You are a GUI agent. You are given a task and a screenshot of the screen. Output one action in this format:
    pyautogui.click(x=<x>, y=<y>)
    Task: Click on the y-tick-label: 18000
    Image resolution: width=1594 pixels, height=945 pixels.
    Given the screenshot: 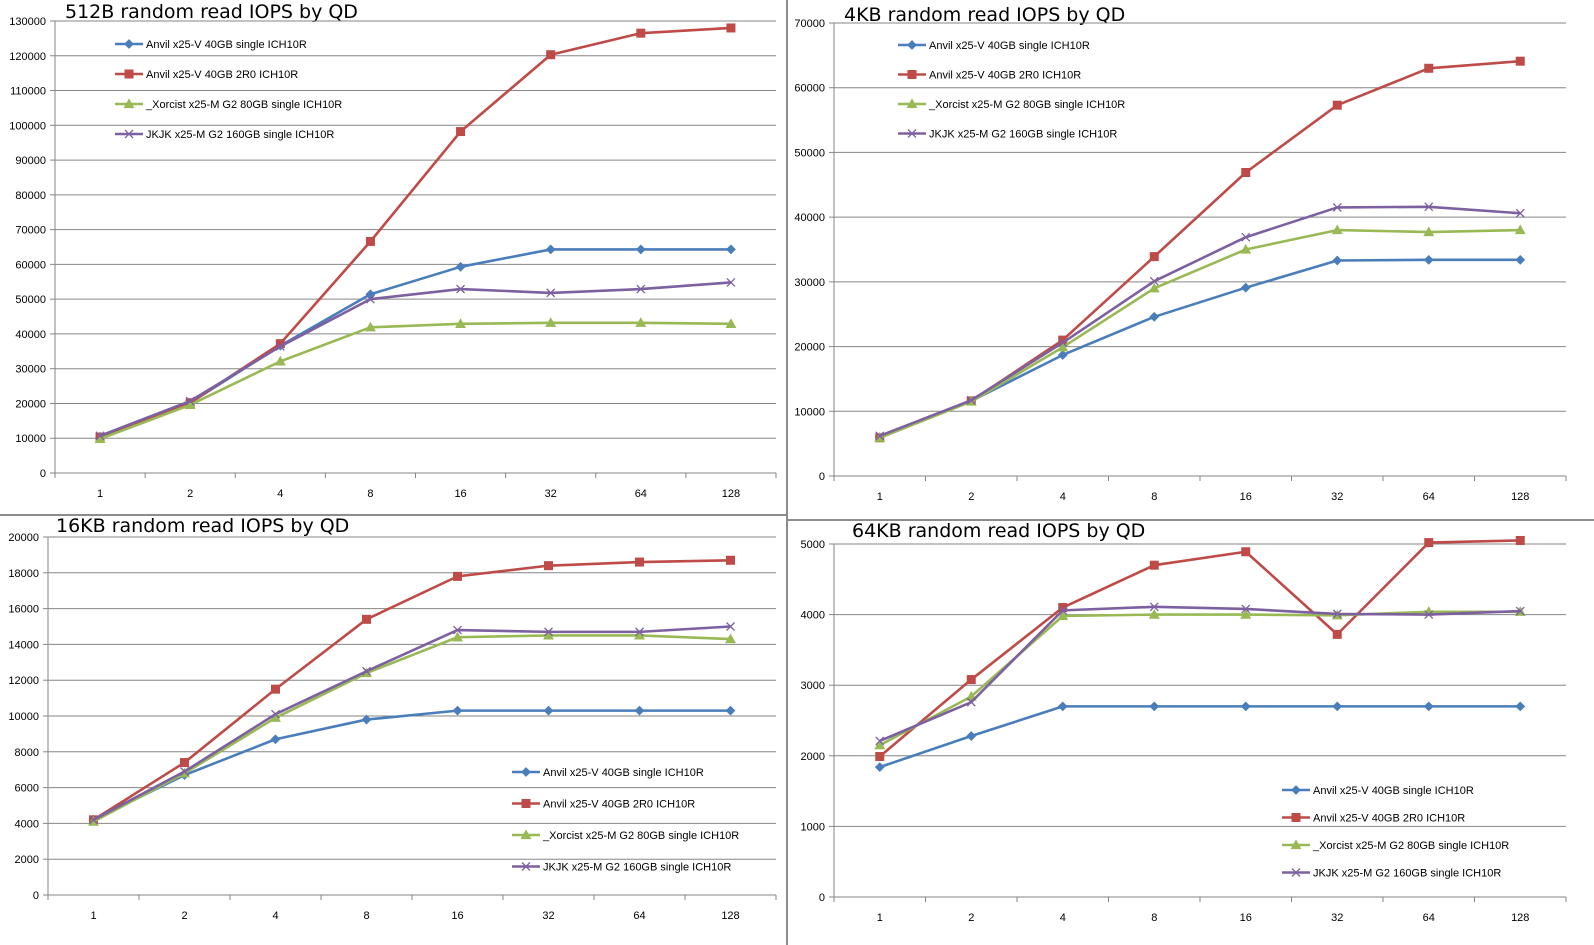 What is the action you would take?
    pyautogui.click(x=23, y=574)
    